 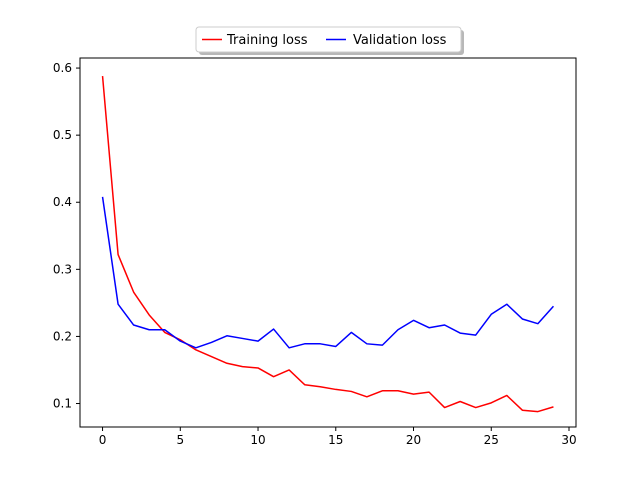 What do you see at coordinates (257, 440) in the screenshot?
I see `x-tick-label: 10` at bounding box center [257, 440].